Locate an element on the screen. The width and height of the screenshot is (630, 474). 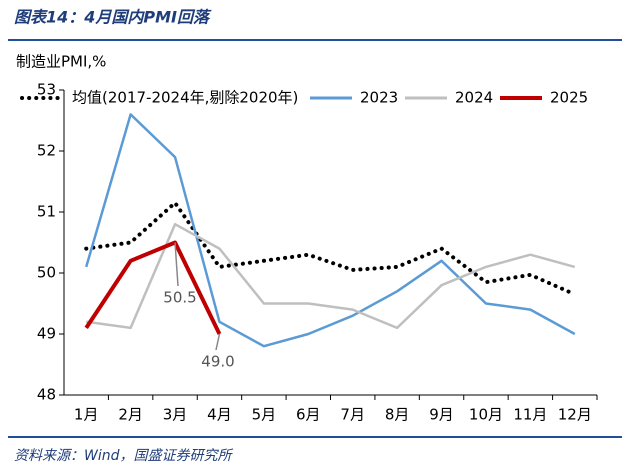
x-tick-label: 3月 is located at coordinates (175, 415).